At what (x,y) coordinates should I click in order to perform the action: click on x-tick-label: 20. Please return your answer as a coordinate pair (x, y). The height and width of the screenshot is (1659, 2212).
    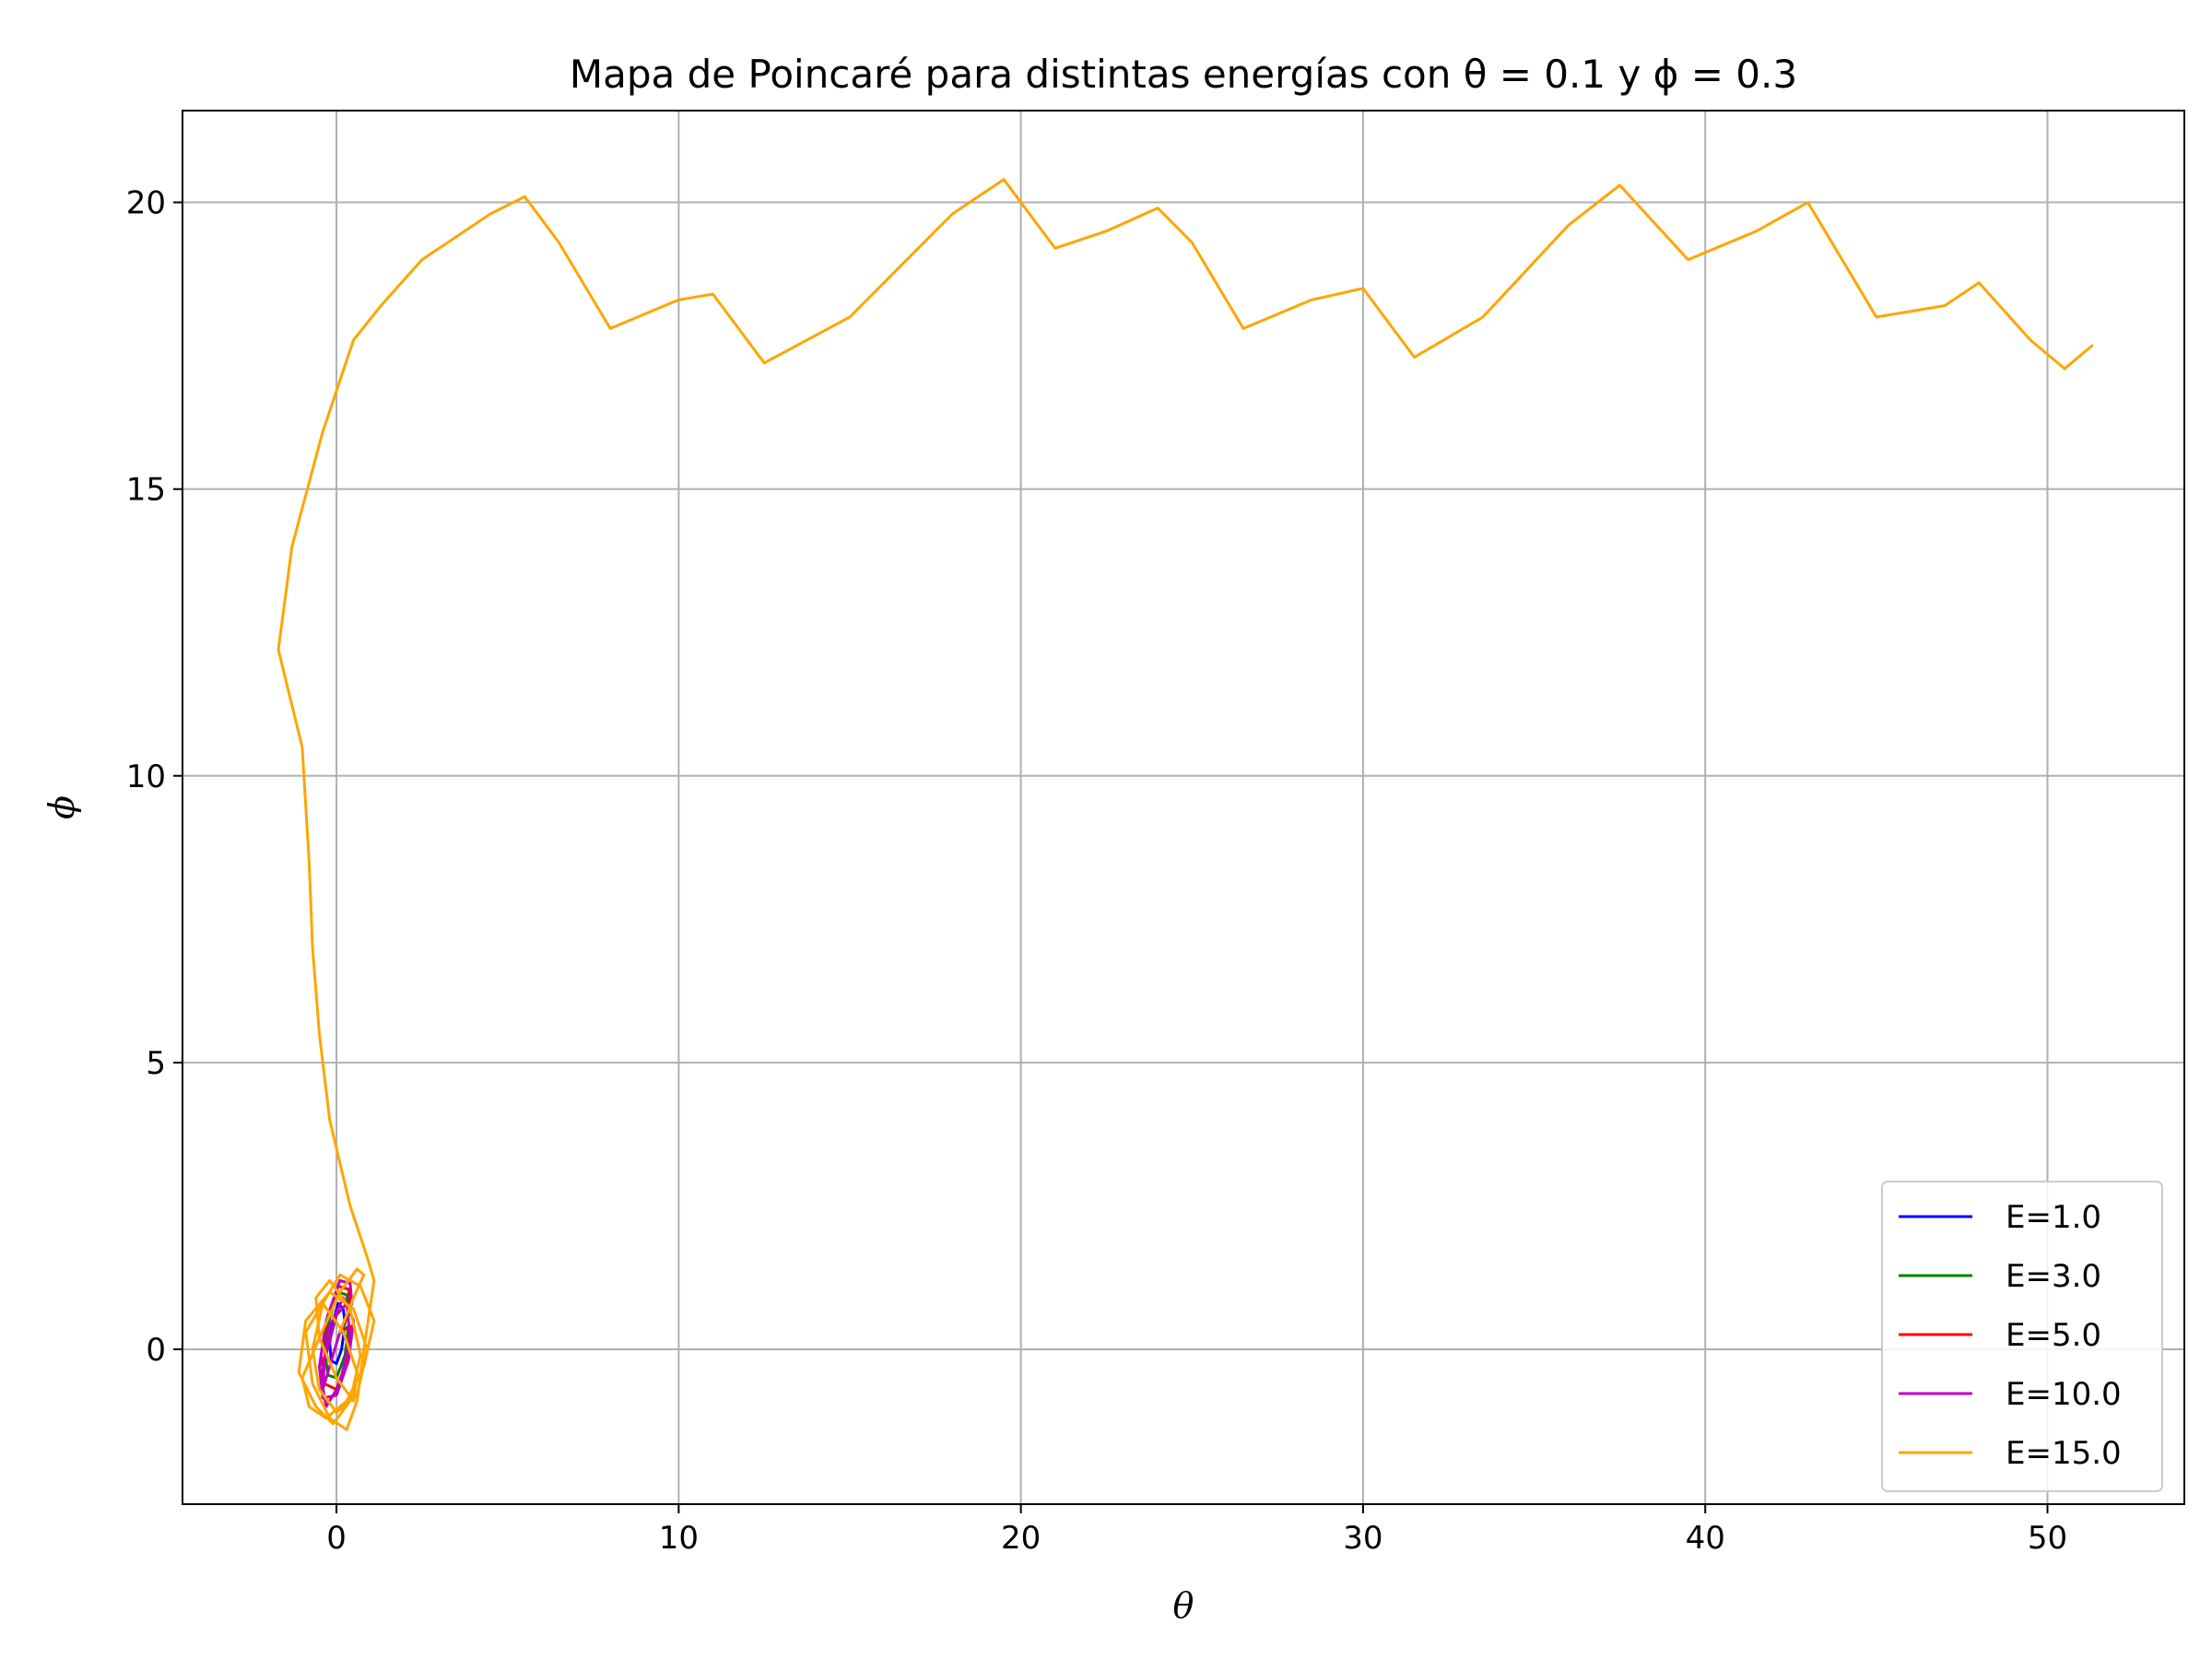
    Looking at the image, I should click on (1021, 1538).